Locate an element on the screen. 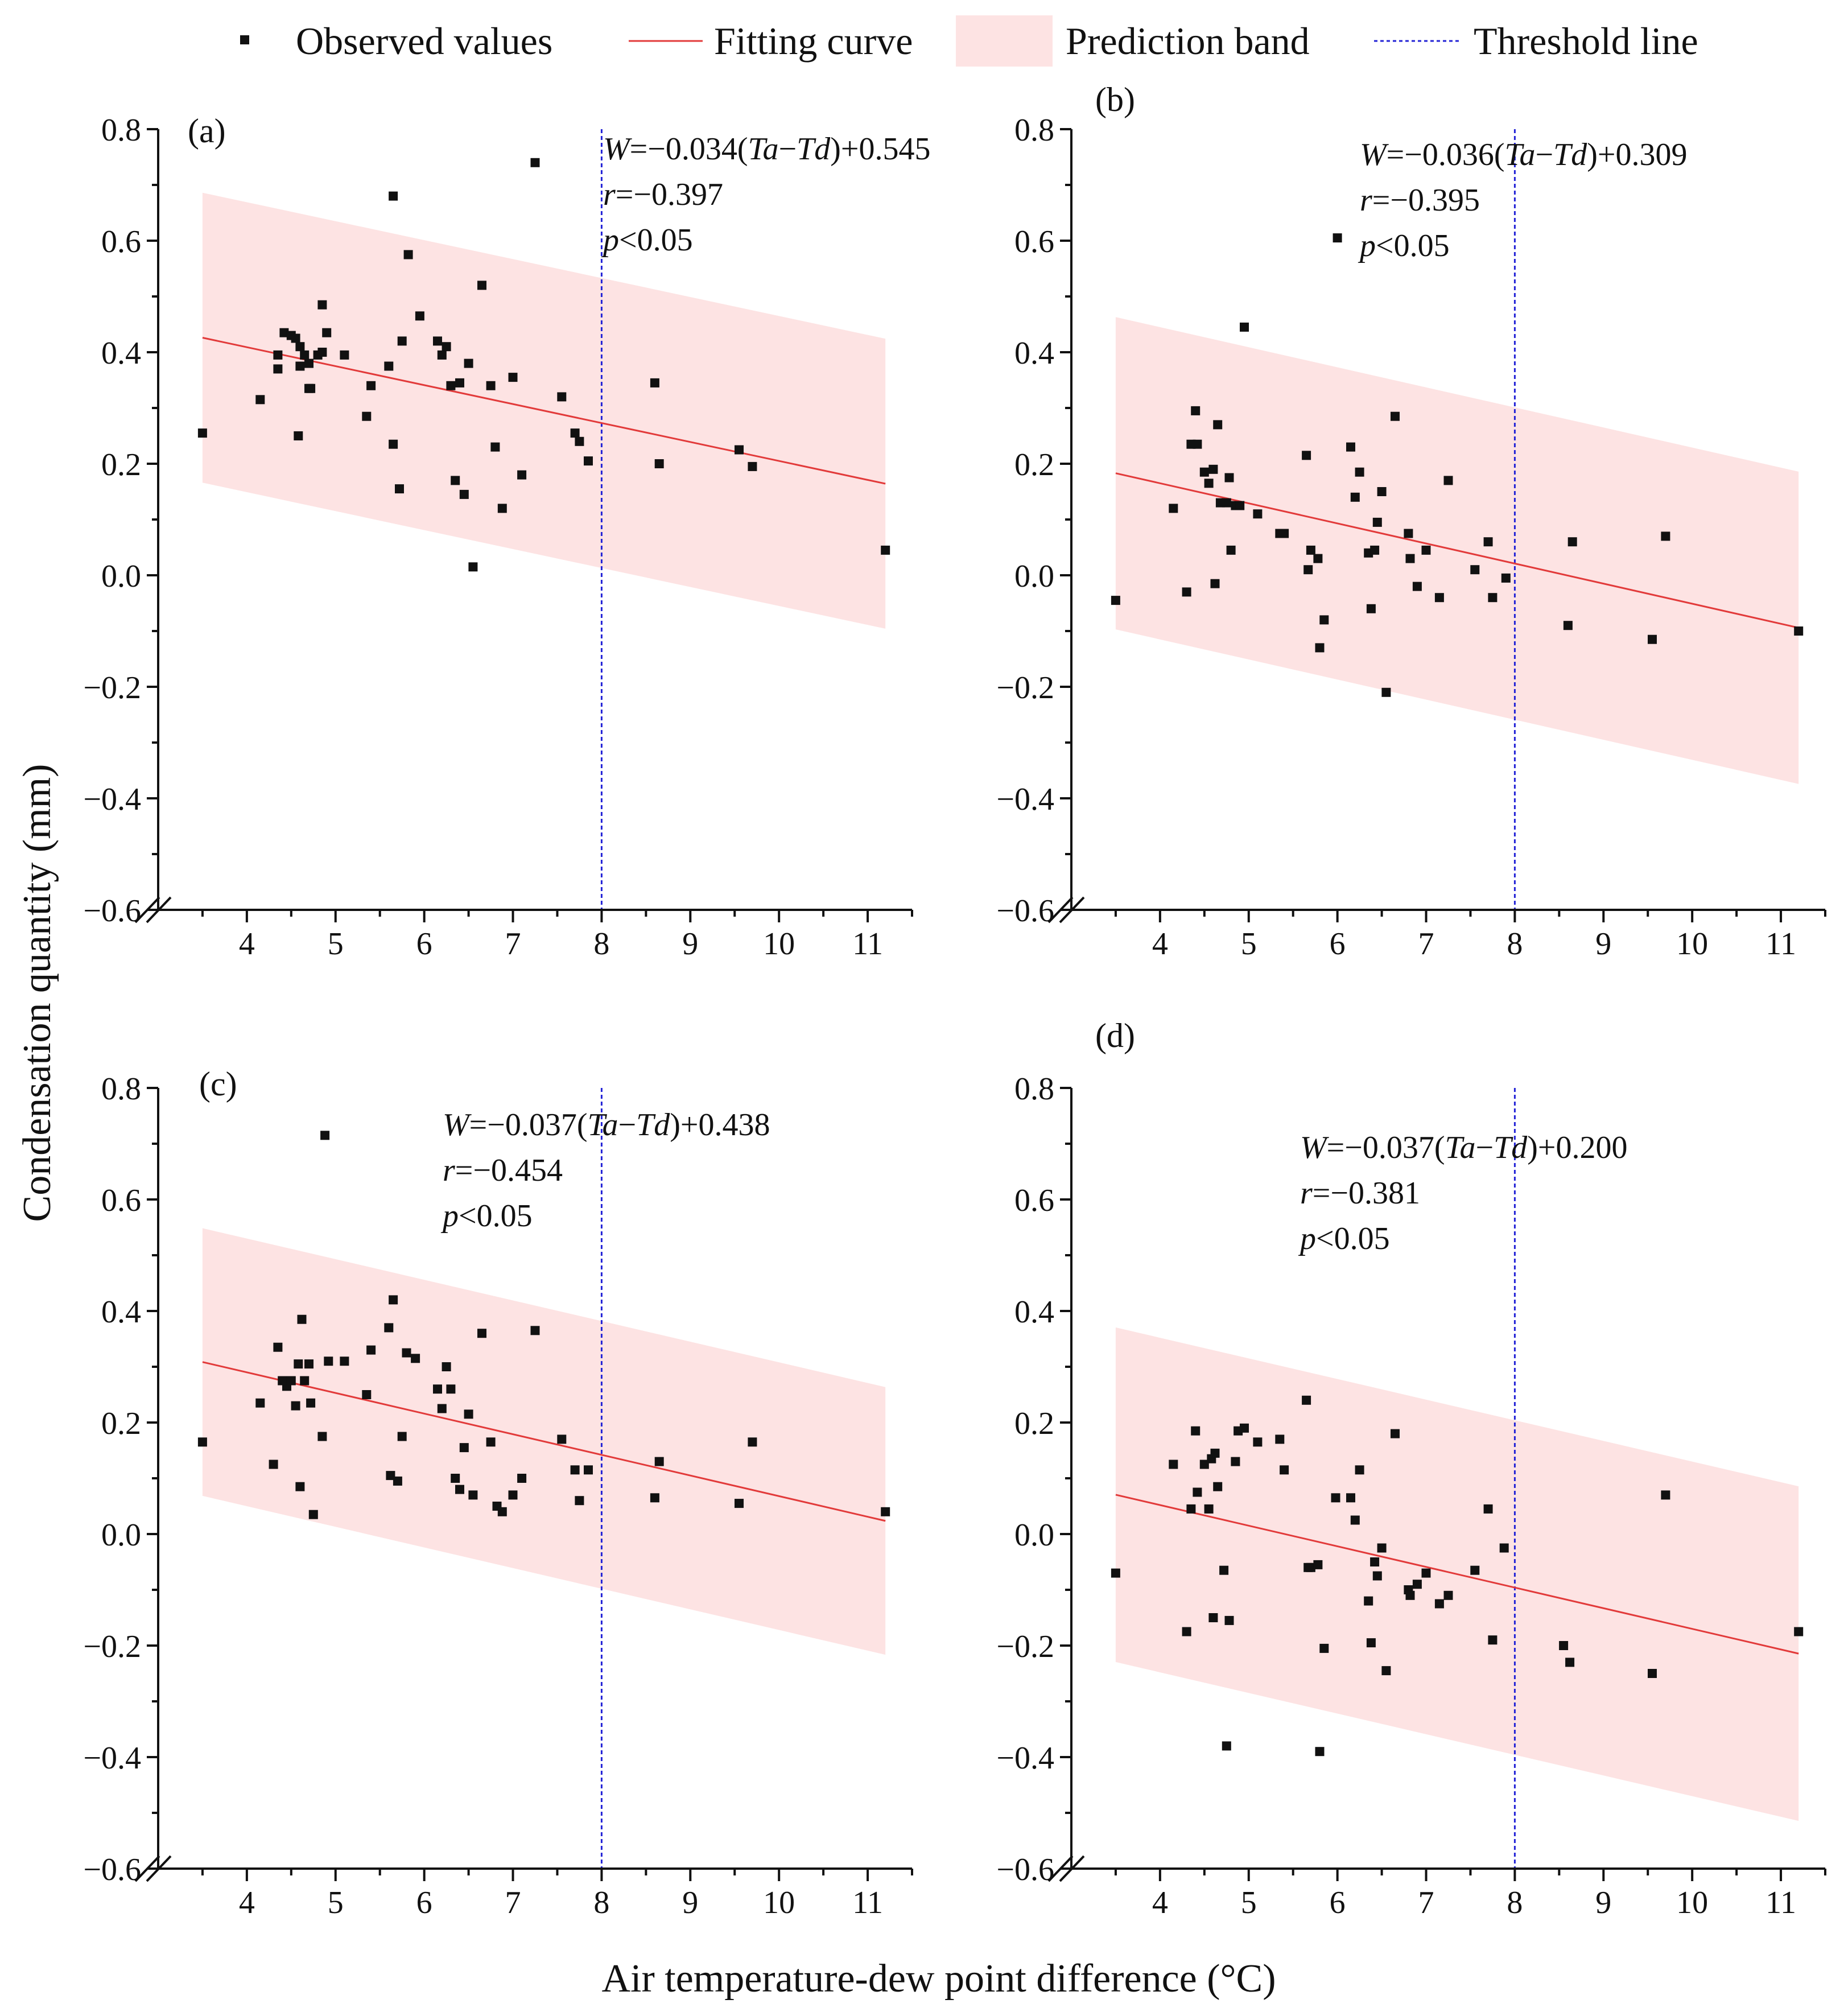 The image size is (1844, 2016). x-tick-label: 4 is located at coordinates (247, 1903).